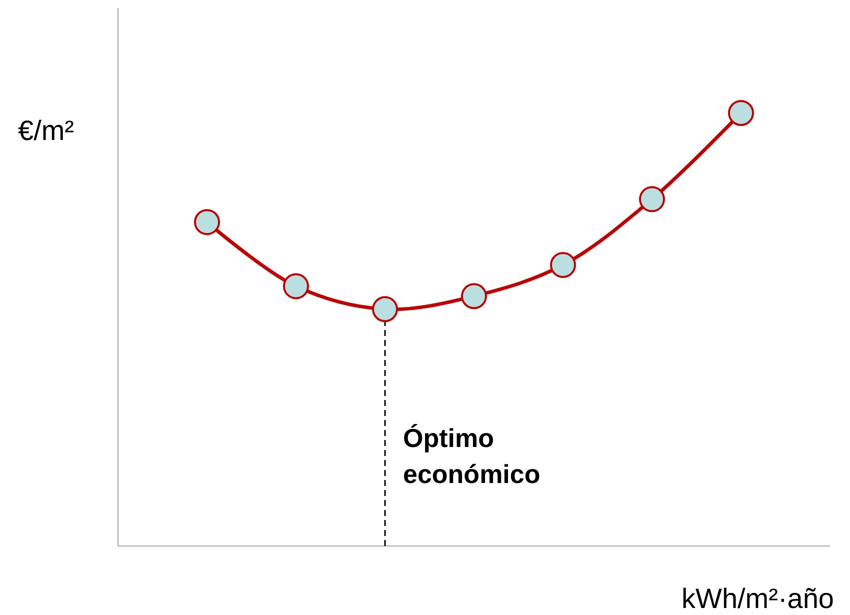  Describe the element at coordinates (471, 456) in the screenshot. I see `annotation: Óptimo económico` at that location.